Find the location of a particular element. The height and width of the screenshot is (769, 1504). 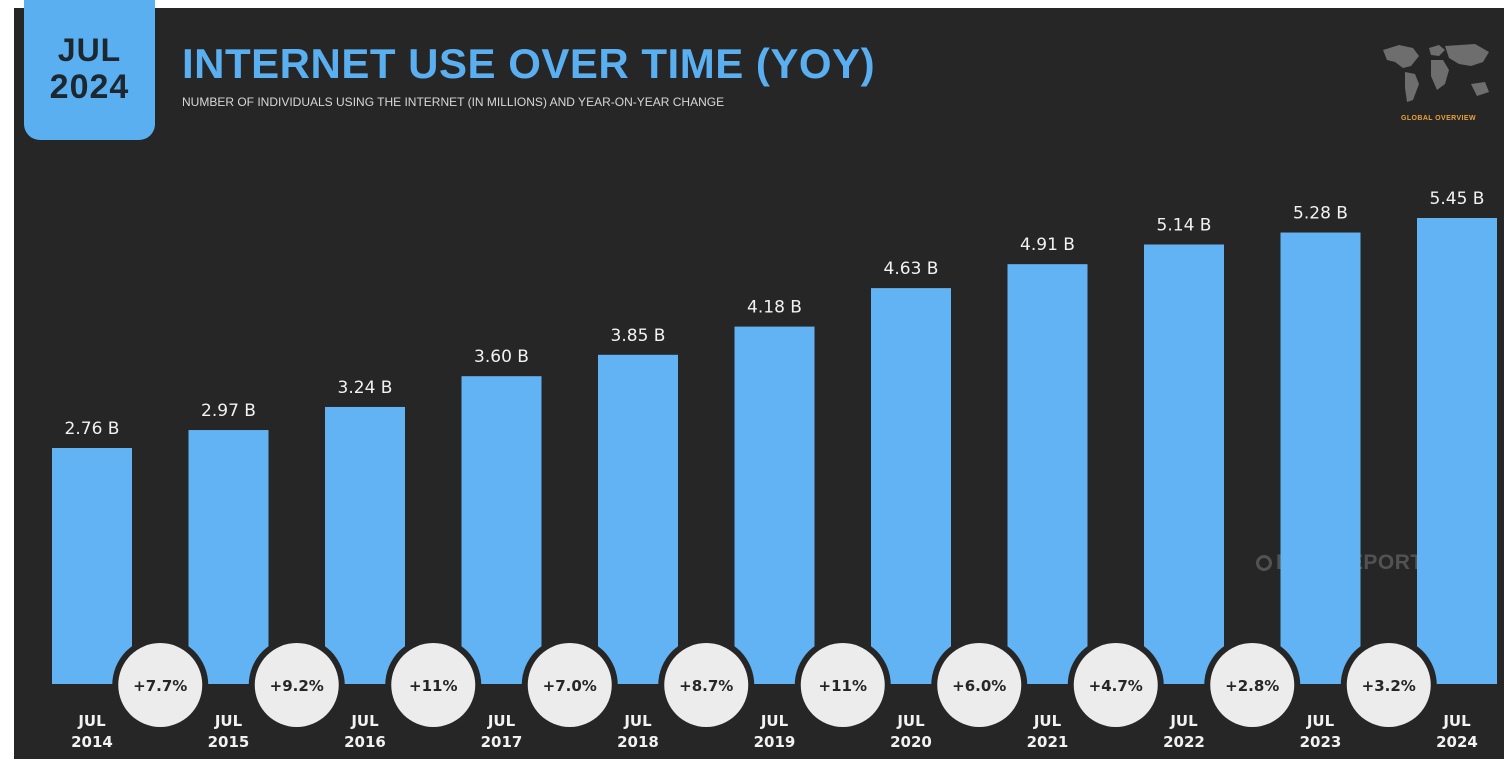

x-tick-label-year: 2017 is located at coordinates (502, 742).